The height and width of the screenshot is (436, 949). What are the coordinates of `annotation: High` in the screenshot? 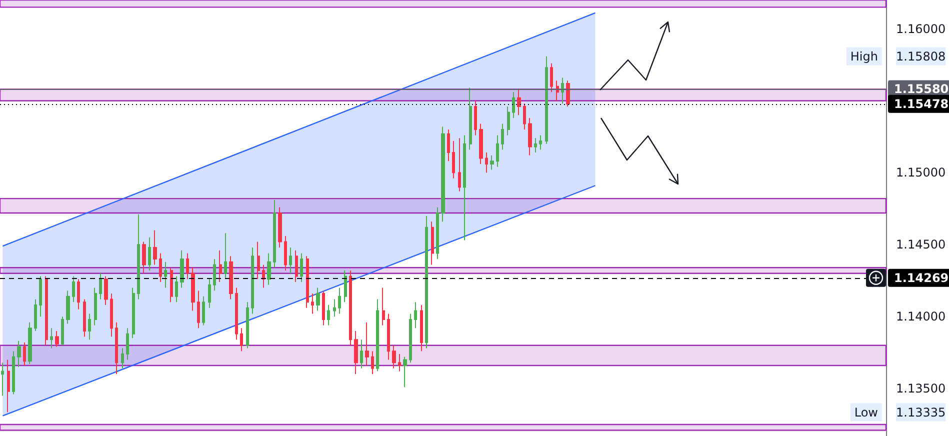 It's located at (864, 56).